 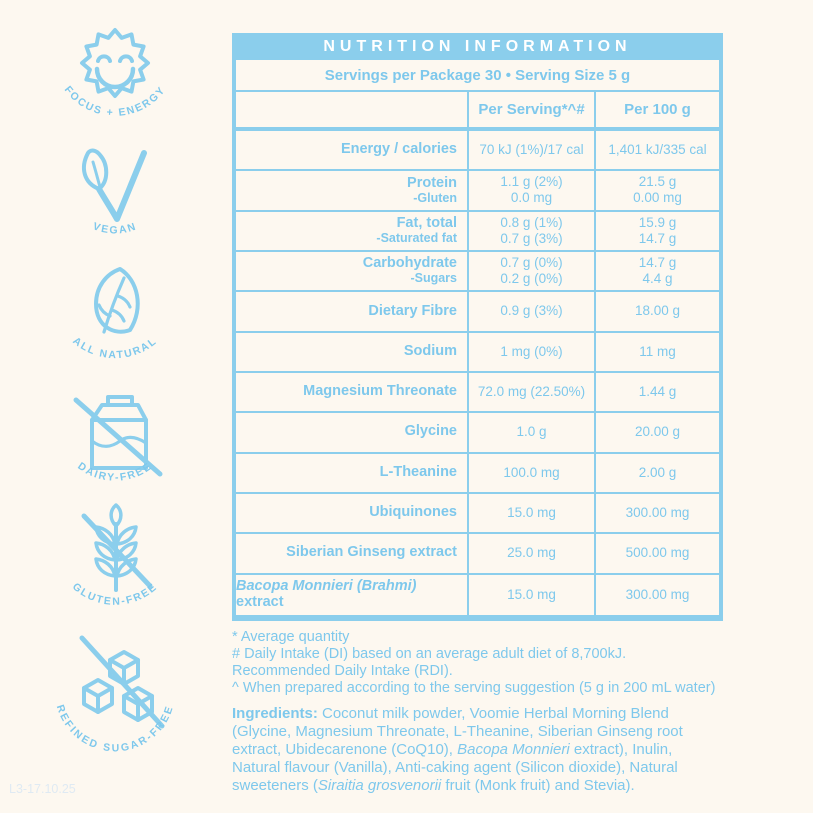 I want to click on panel-title: NUTRITION INFORMATION, so click(x=477, y=46).